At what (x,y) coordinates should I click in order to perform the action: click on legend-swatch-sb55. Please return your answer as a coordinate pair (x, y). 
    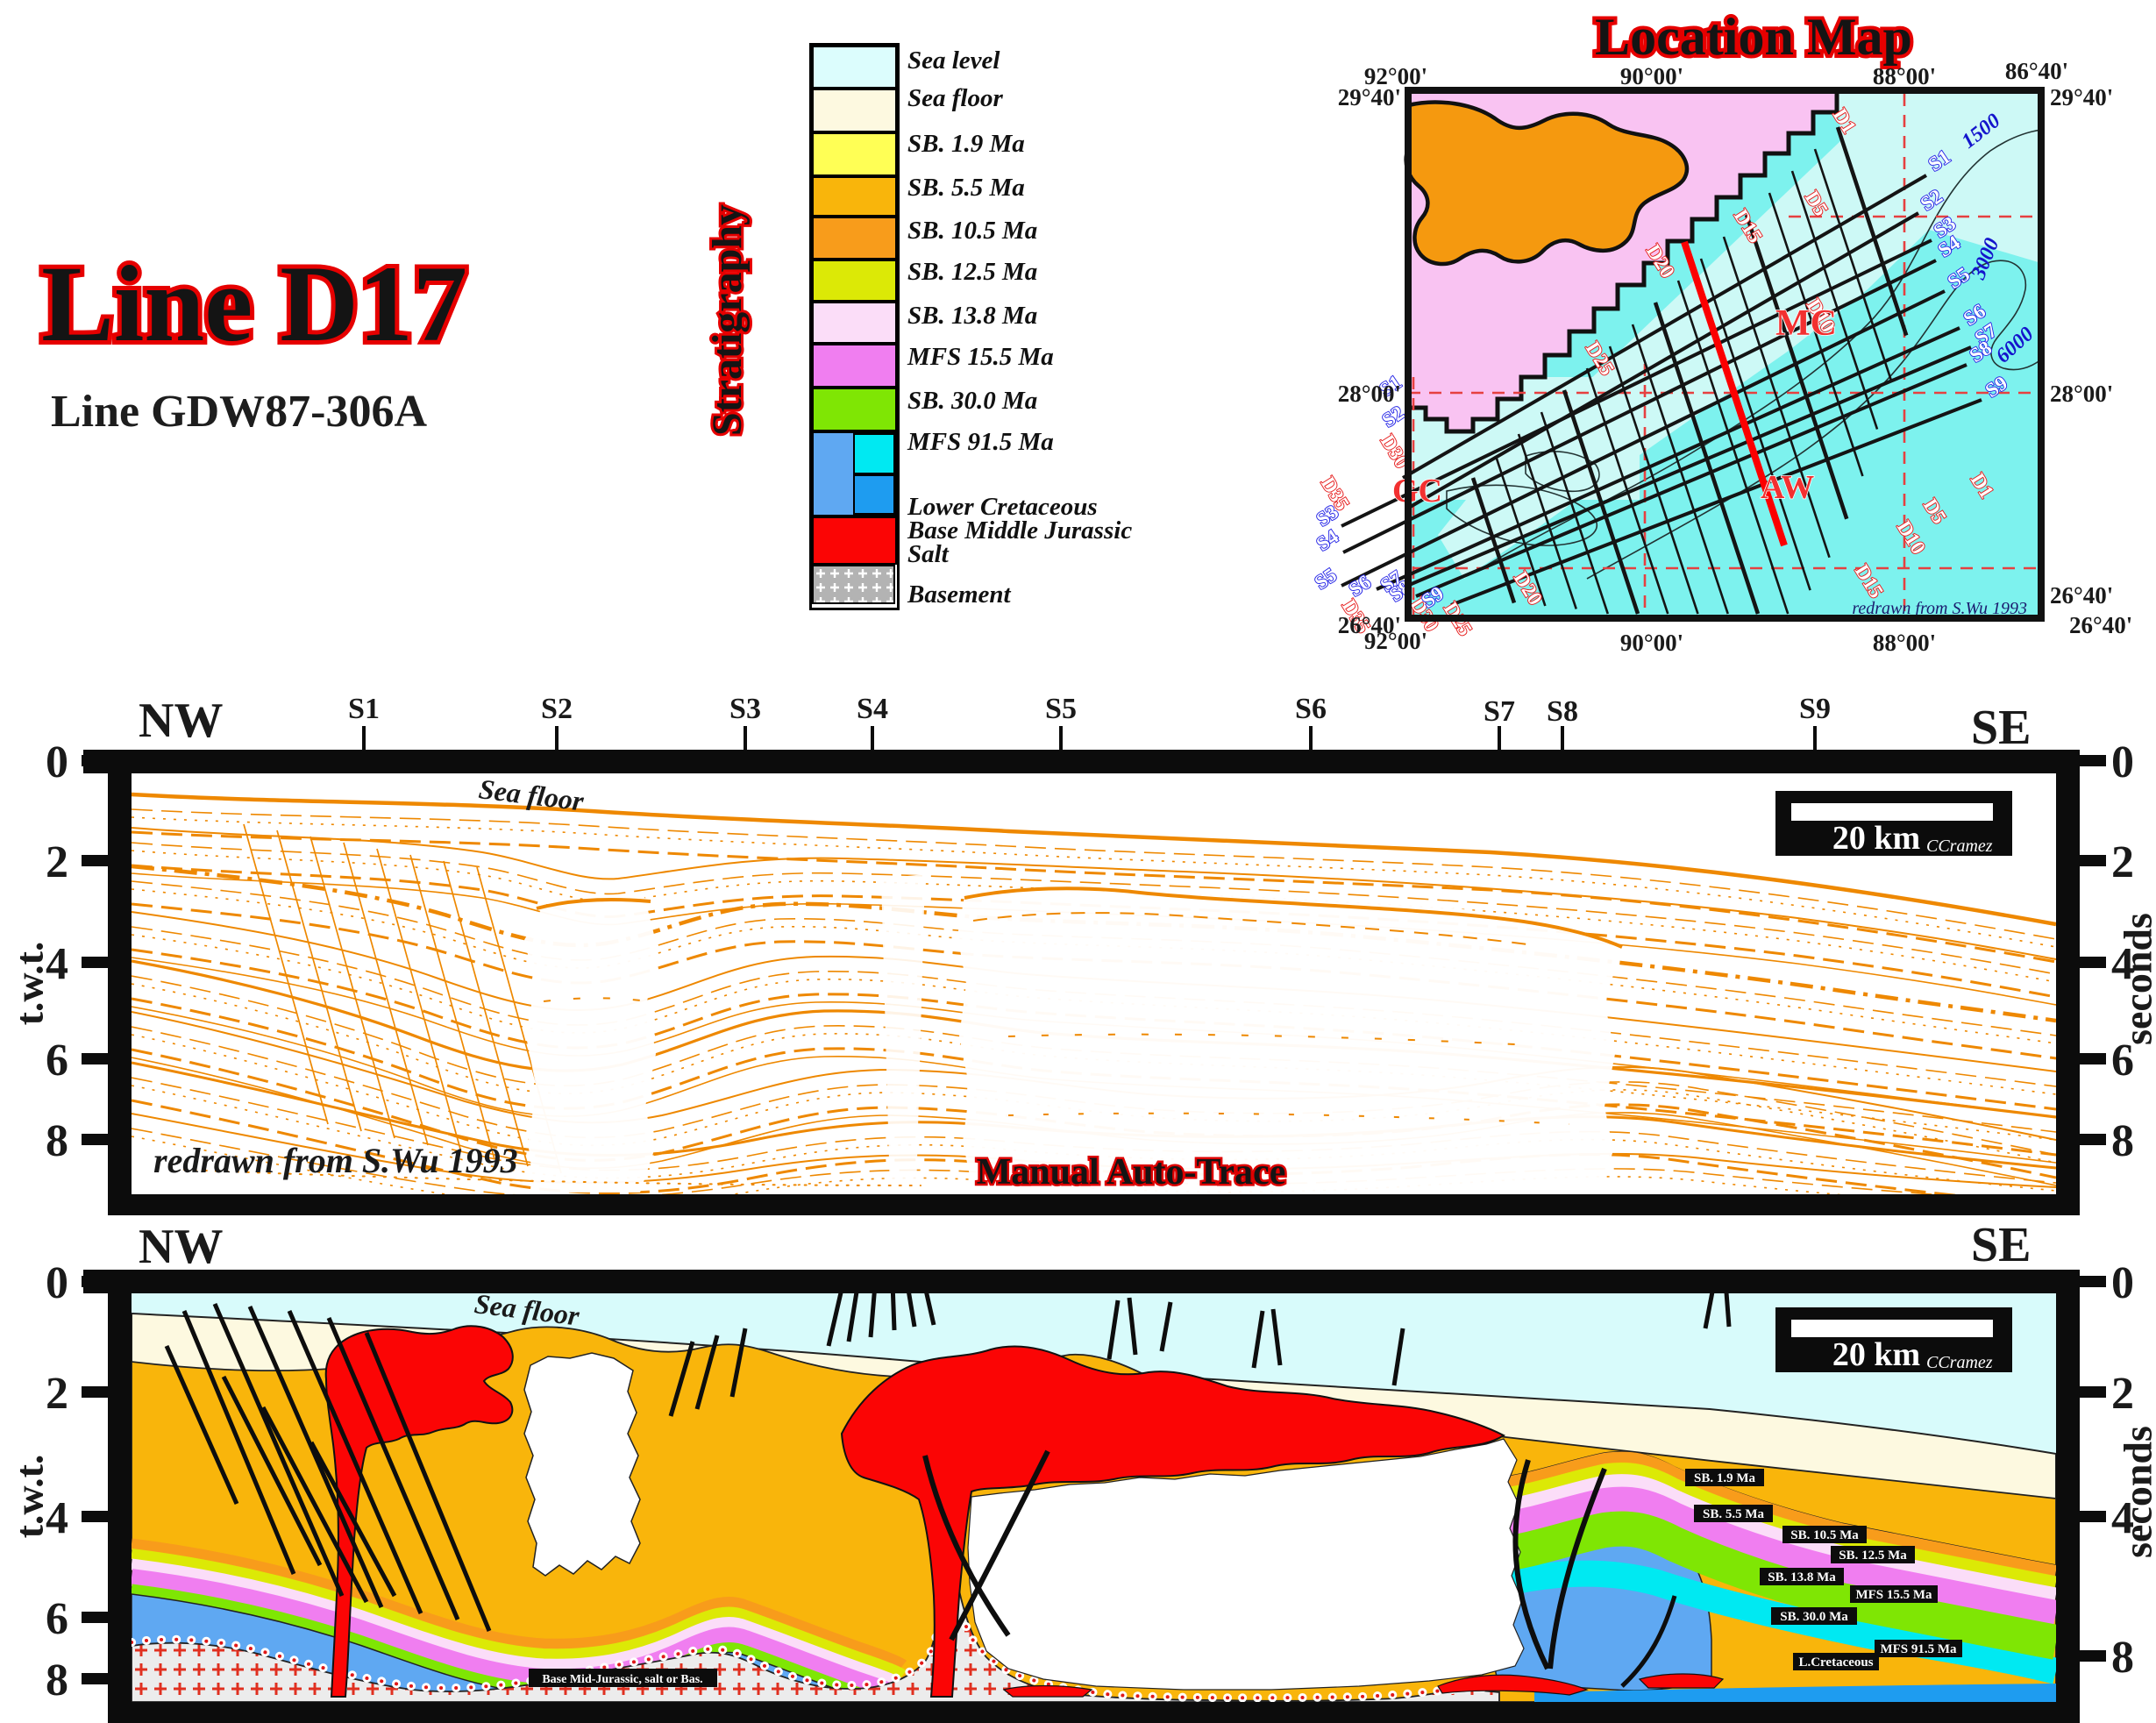
    Looking at the image, I should click on (854, 197).